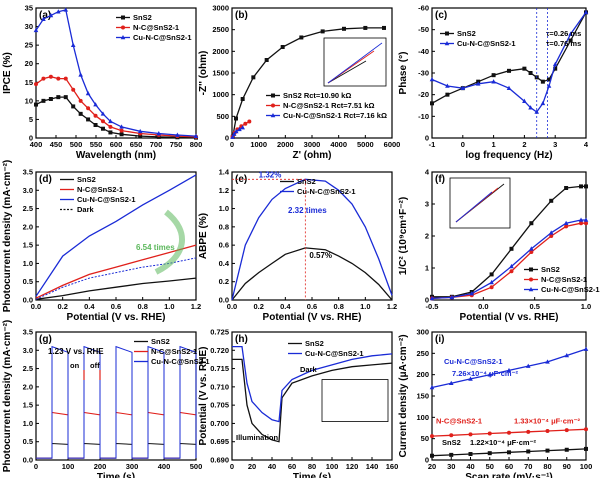 This screenshot has height=478, width=600. Describe the element at coordinates (76, 351) in the screenshot. I see `bias-label: 1.23 V vs. RHE` at that location.